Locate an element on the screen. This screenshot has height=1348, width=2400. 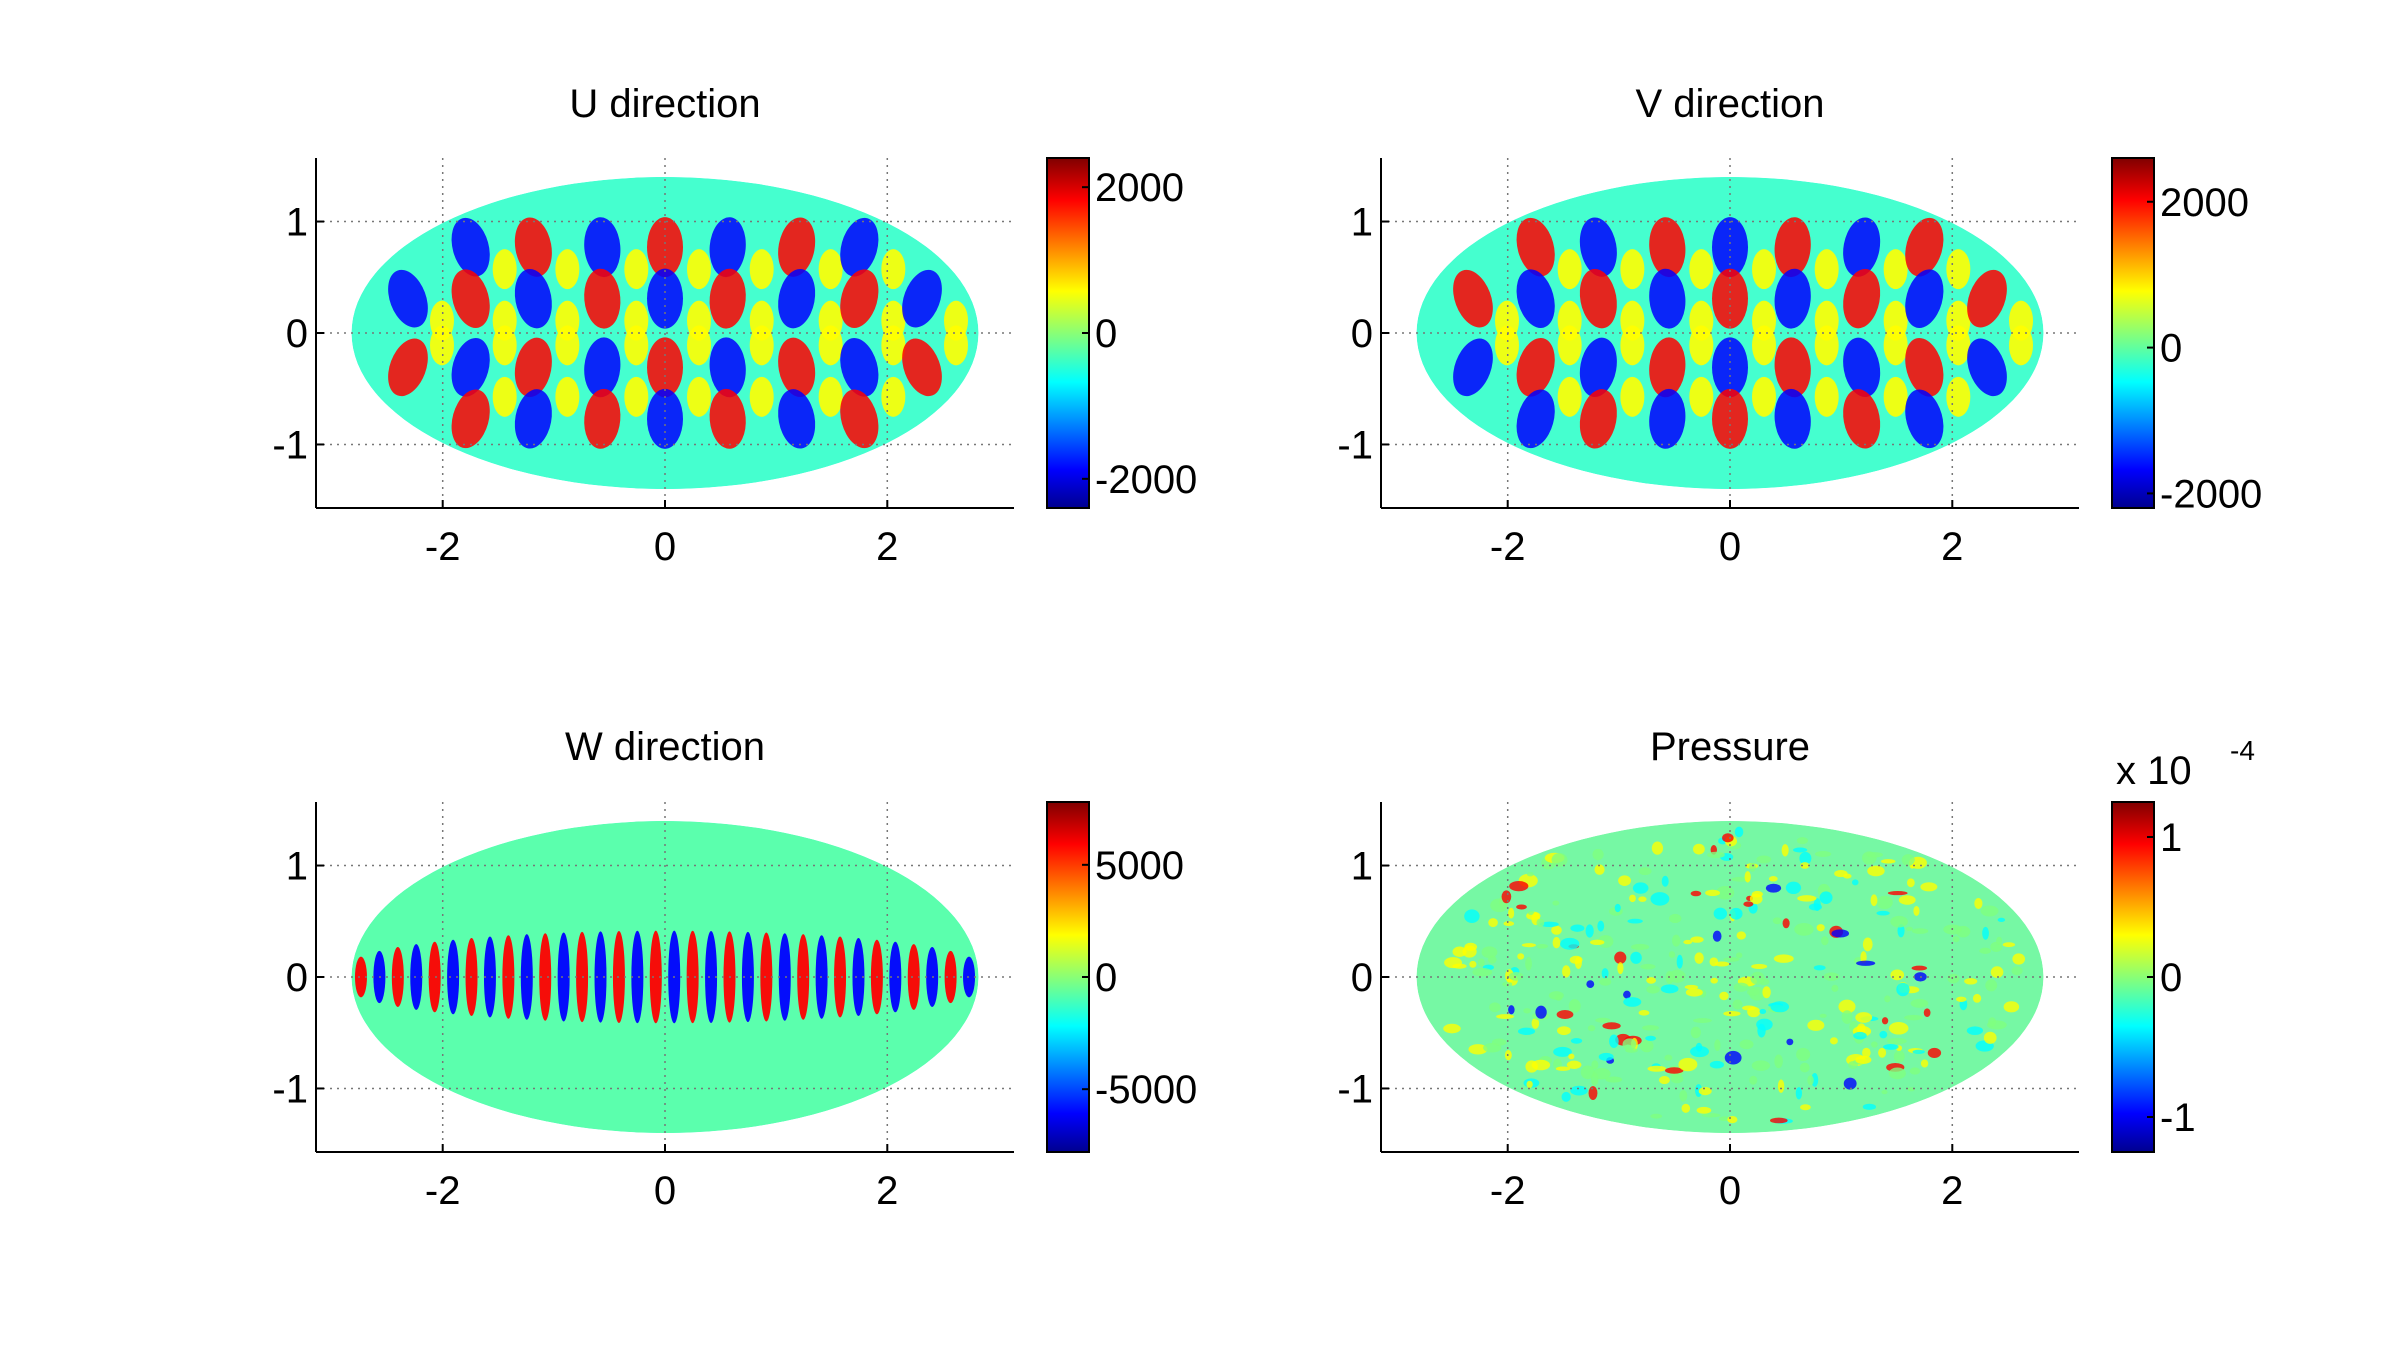
colorbar-tick-label: 5000 is located at coordinates (1139, 866).